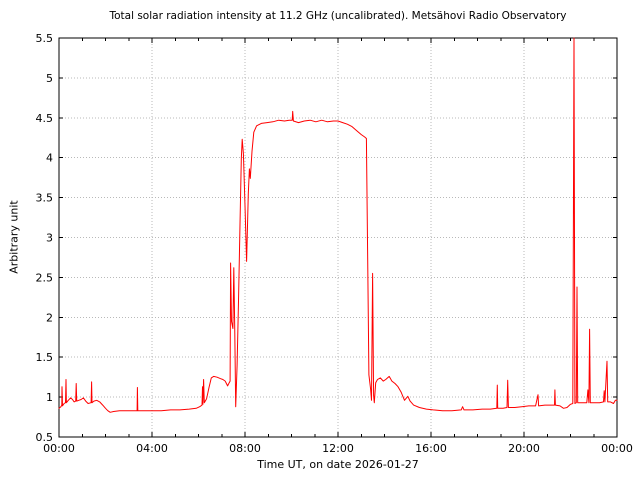 Image resolution: width=640 pixels, height=480 pixels. What do you see at coordinates (338, 448) in the screenshot?
I see `x-tick-label: 12:00` at bounding box center [338, 448].